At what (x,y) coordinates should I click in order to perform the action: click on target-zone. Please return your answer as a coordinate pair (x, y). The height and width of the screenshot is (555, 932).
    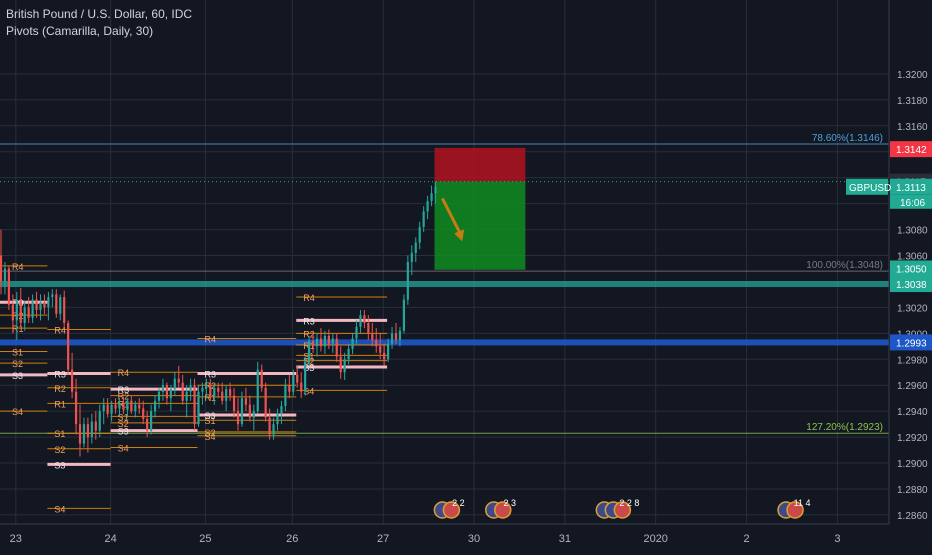
    Looking at the image, I should click on (480, 225).